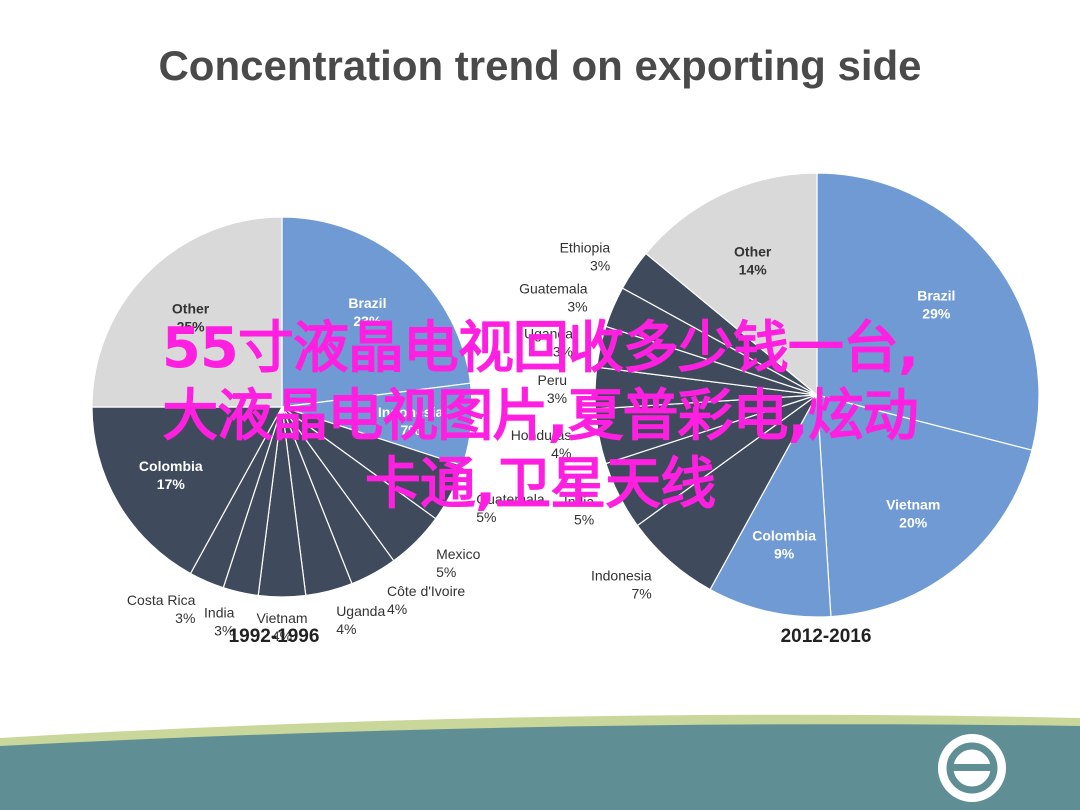 The height and width of the screenshot is (810, 1080). What do you see at coordinates (540, 731) in the screenshot?
I see `footer-band` at bounding box center [540, 731].